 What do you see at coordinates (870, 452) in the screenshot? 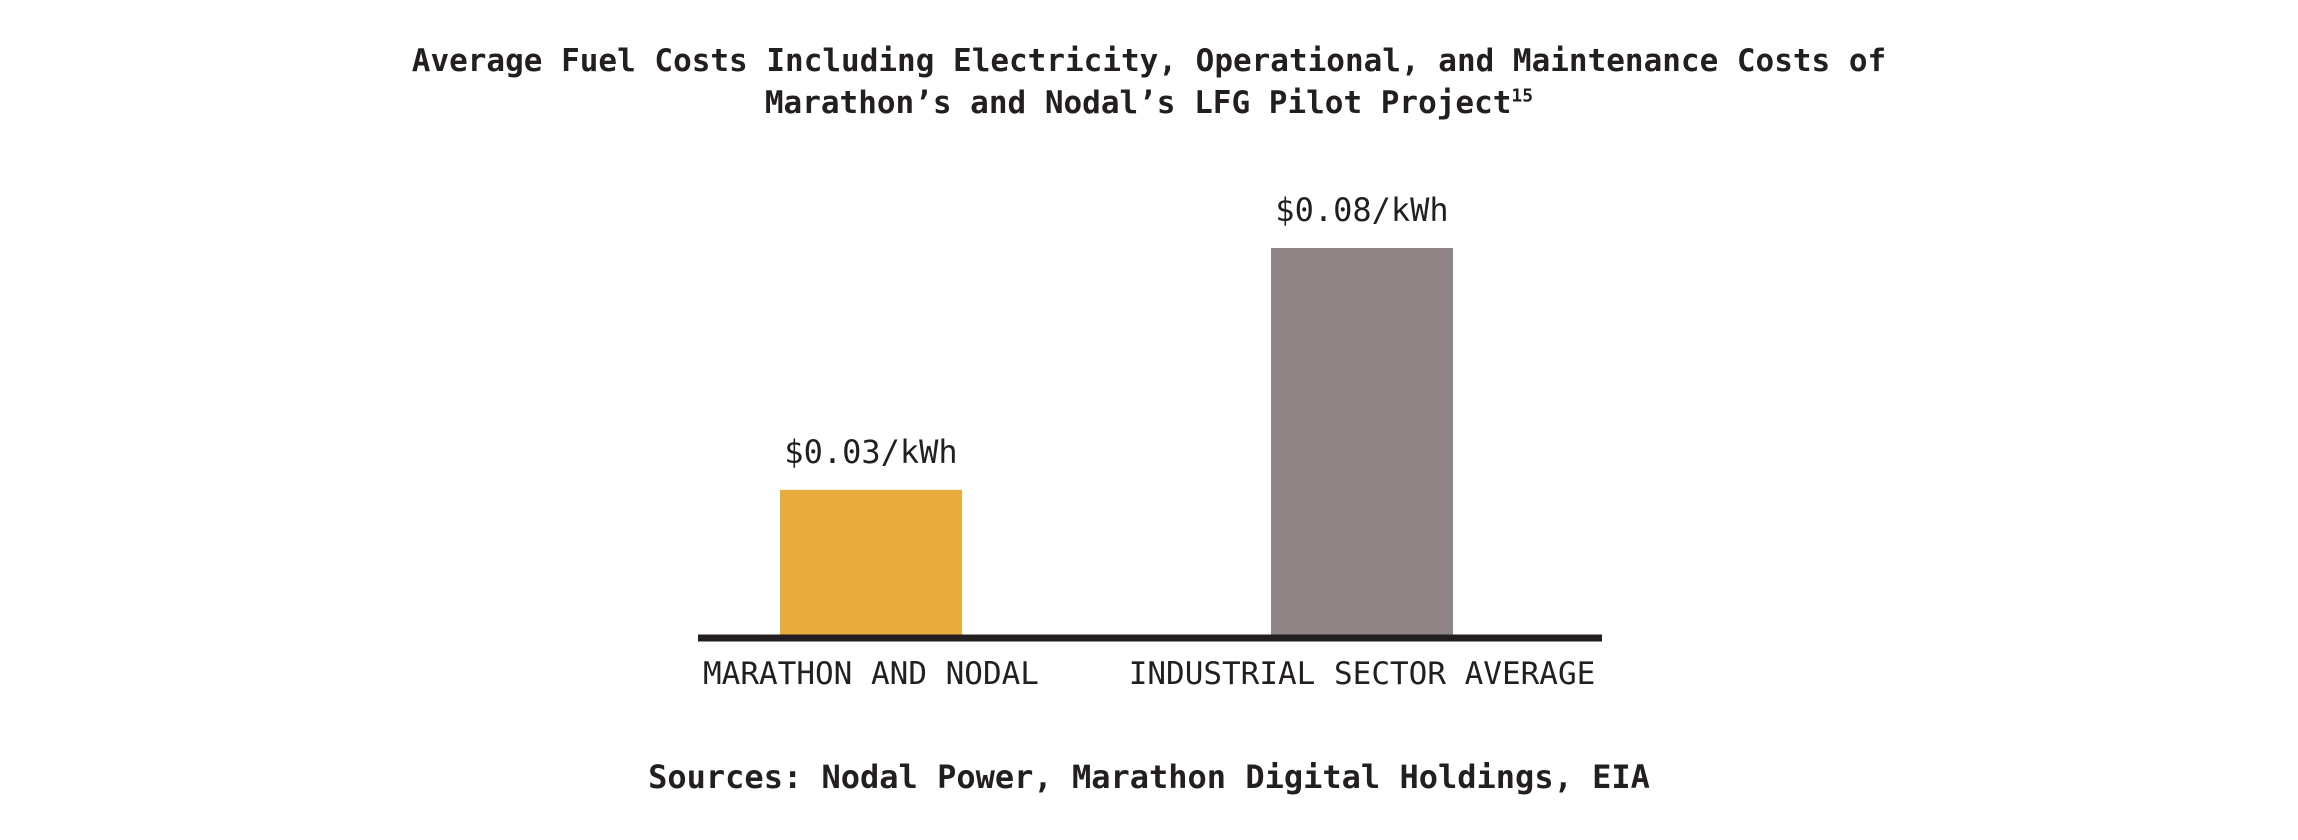
I see `bar-value-label-1: $0.03/kWh` at bounding box center [870, 452].